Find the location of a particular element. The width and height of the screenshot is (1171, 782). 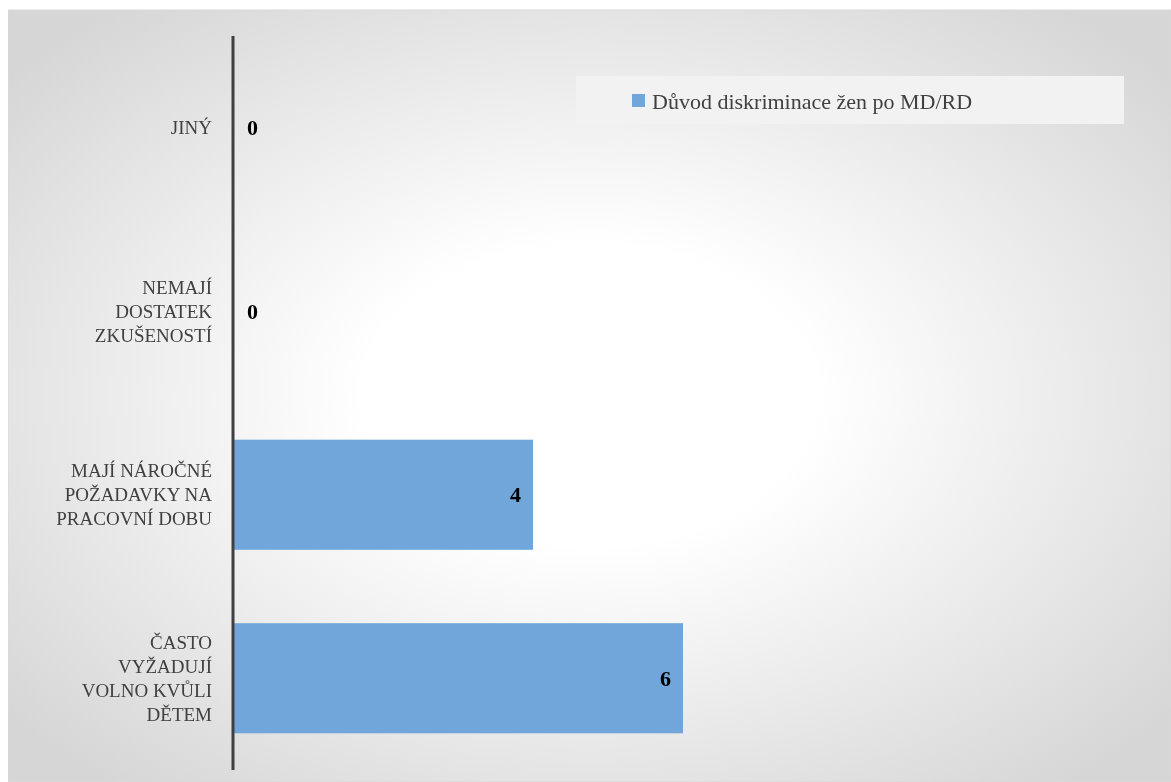

y-tick-label: ČASTO VYŽADUJÍ VOLNO KVŮLI DĚTEM is located at coordinates (147, 678).